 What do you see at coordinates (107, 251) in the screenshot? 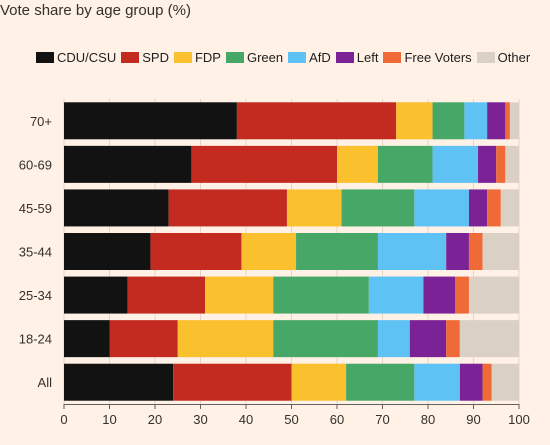
I see `bar-35-44-cdu-csu` at bounding box center [107, 251].